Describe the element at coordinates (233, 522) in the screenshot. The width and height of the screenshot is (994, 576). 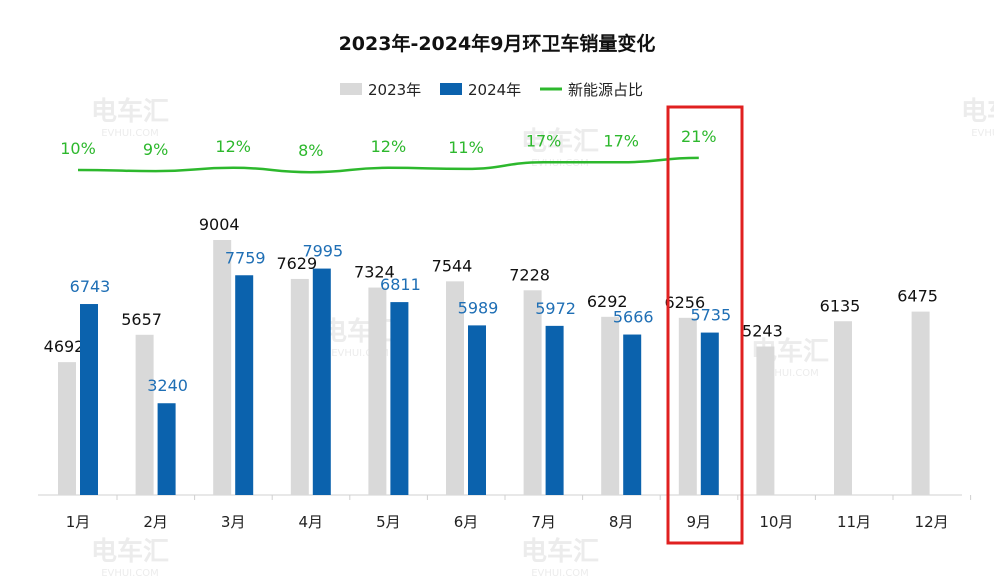
I see `x-tick-label: 3月` at that location.